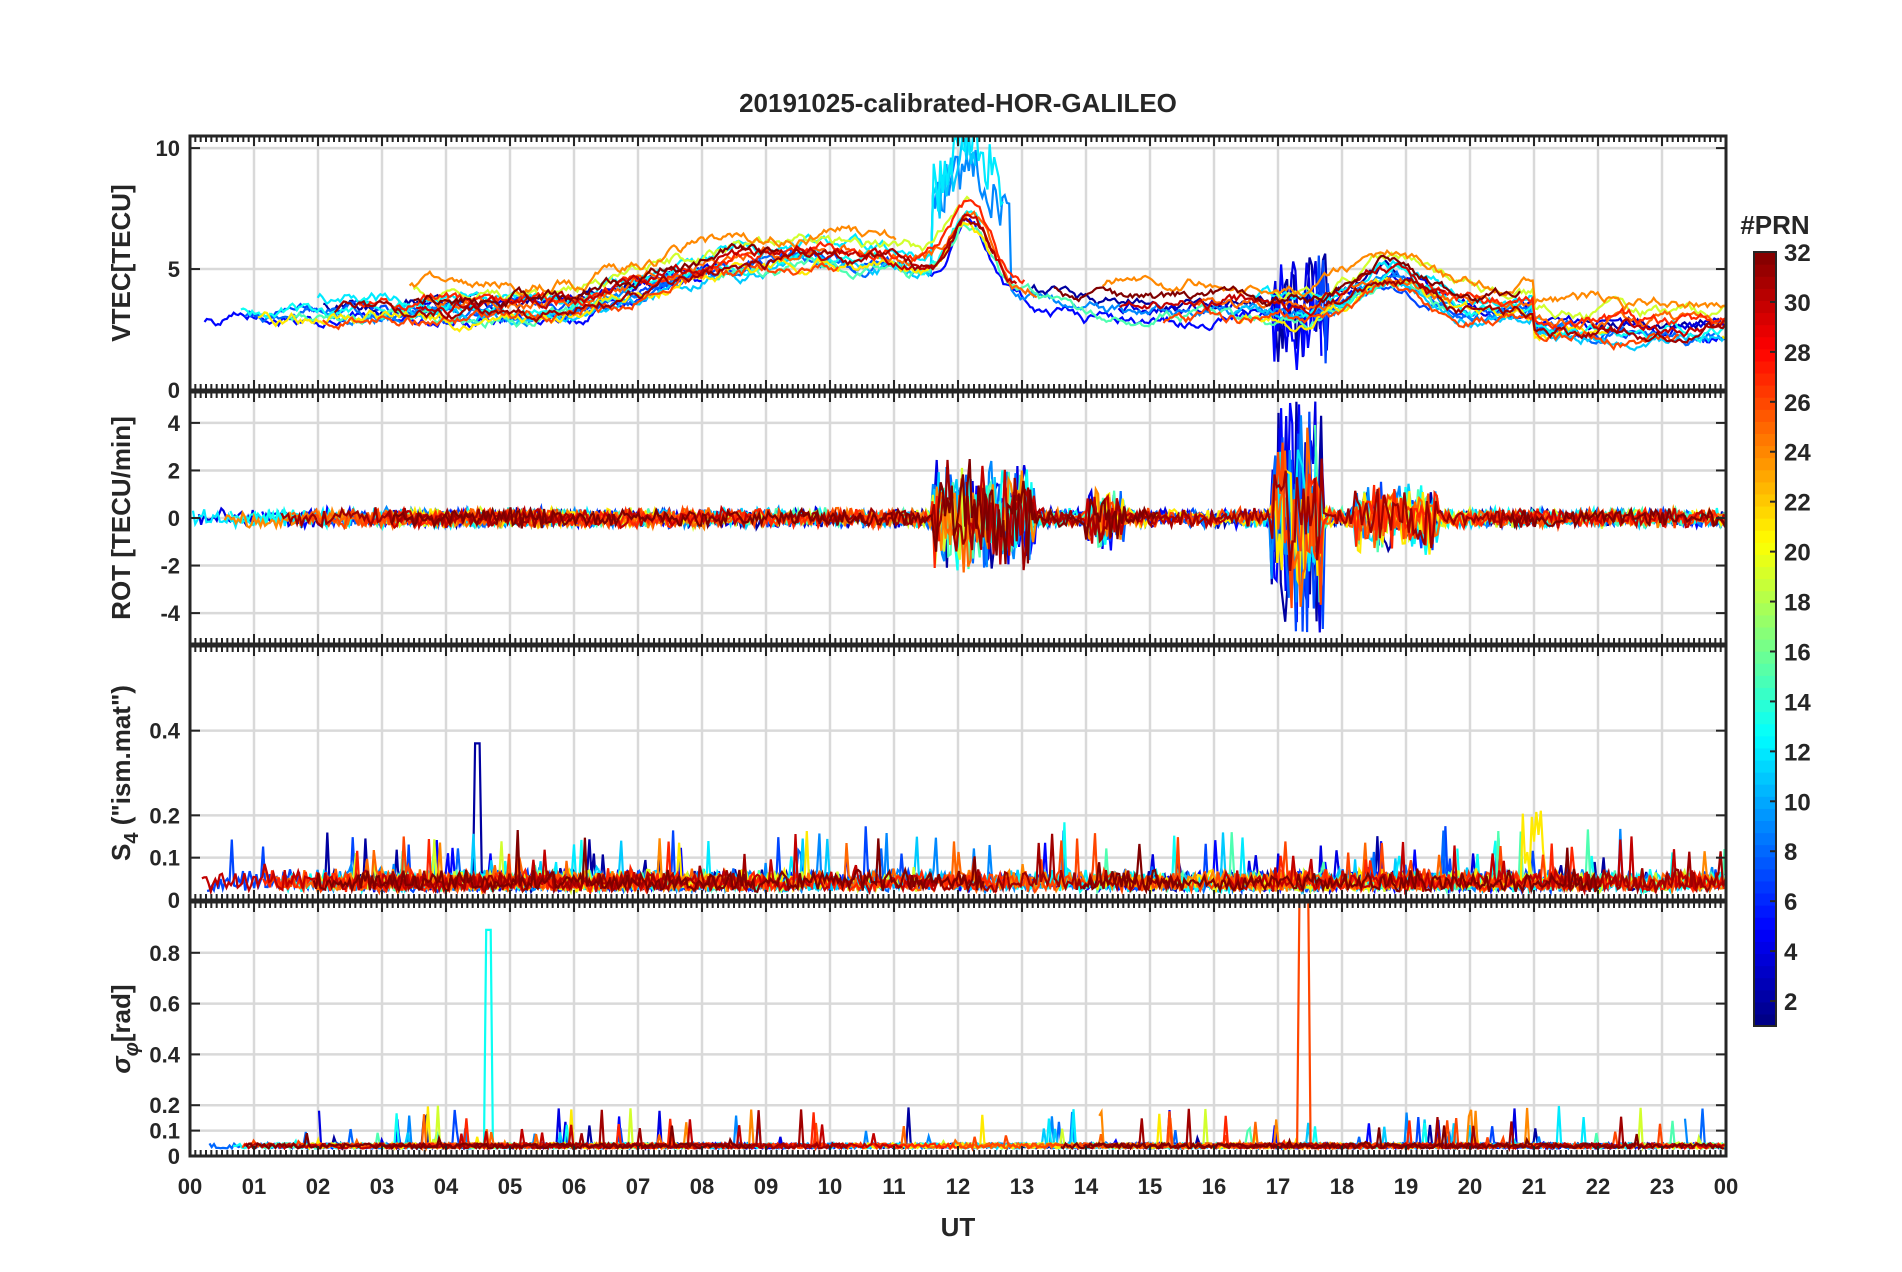  I want to click on s4-y-axis-label: S4 ("ism.mat"), so click(124, 773).